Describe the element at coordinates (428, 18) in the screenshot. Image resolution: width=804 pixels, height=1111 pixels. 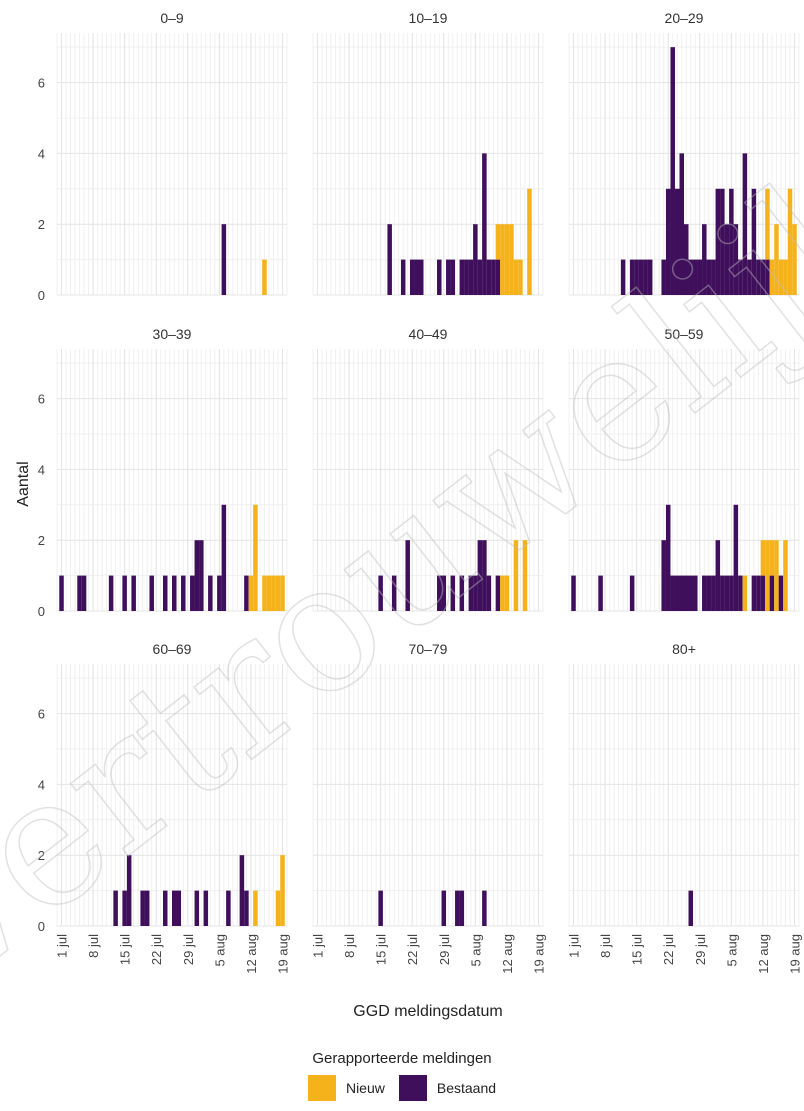
I see `facet-label: 10–19` at that location.